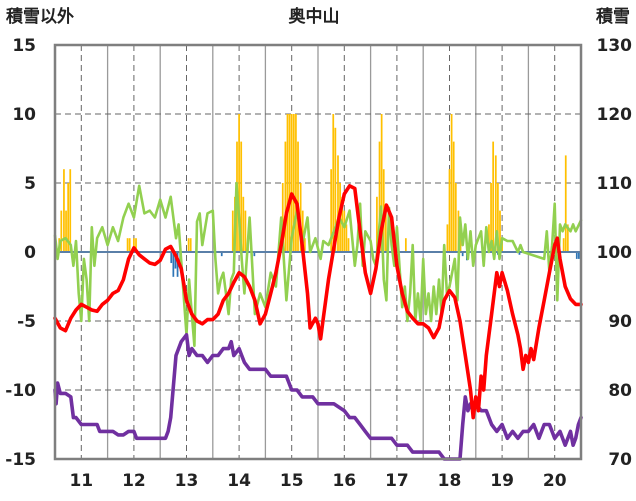  Describe the element at coordinates (292, 481) in the screenshot. I see `x-tick-label: 15` at that location.